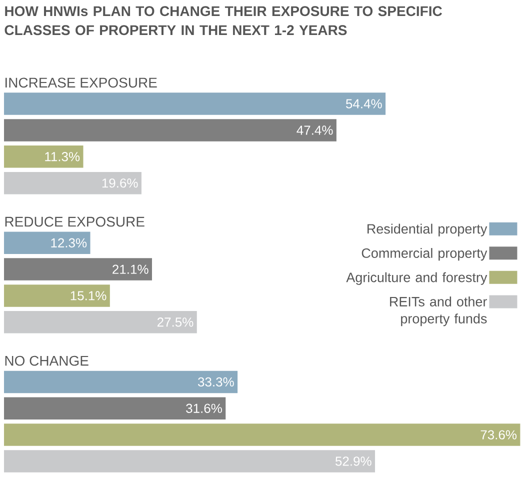 Image resolution: width=525 pixels, height=484 pixels. Describe the element at coordinates (425, 254) in the screenshot. I see `legend-label: Commercial property` at that location.